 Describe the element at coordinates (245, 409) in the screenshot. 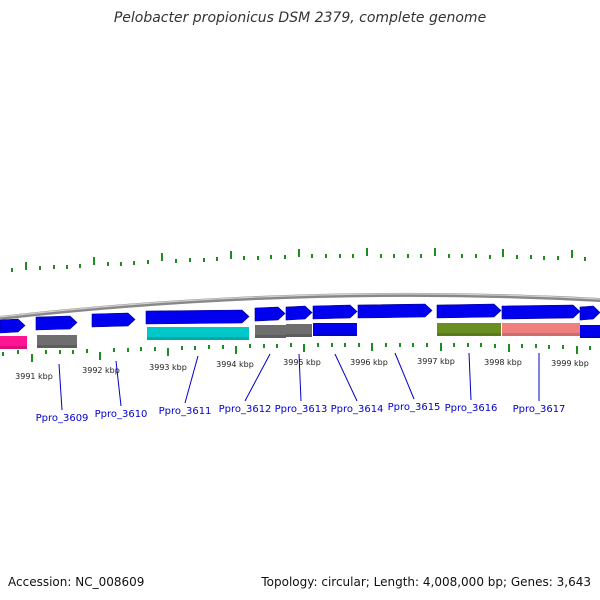

I see `gene-label: Ppro_3612` at that location.